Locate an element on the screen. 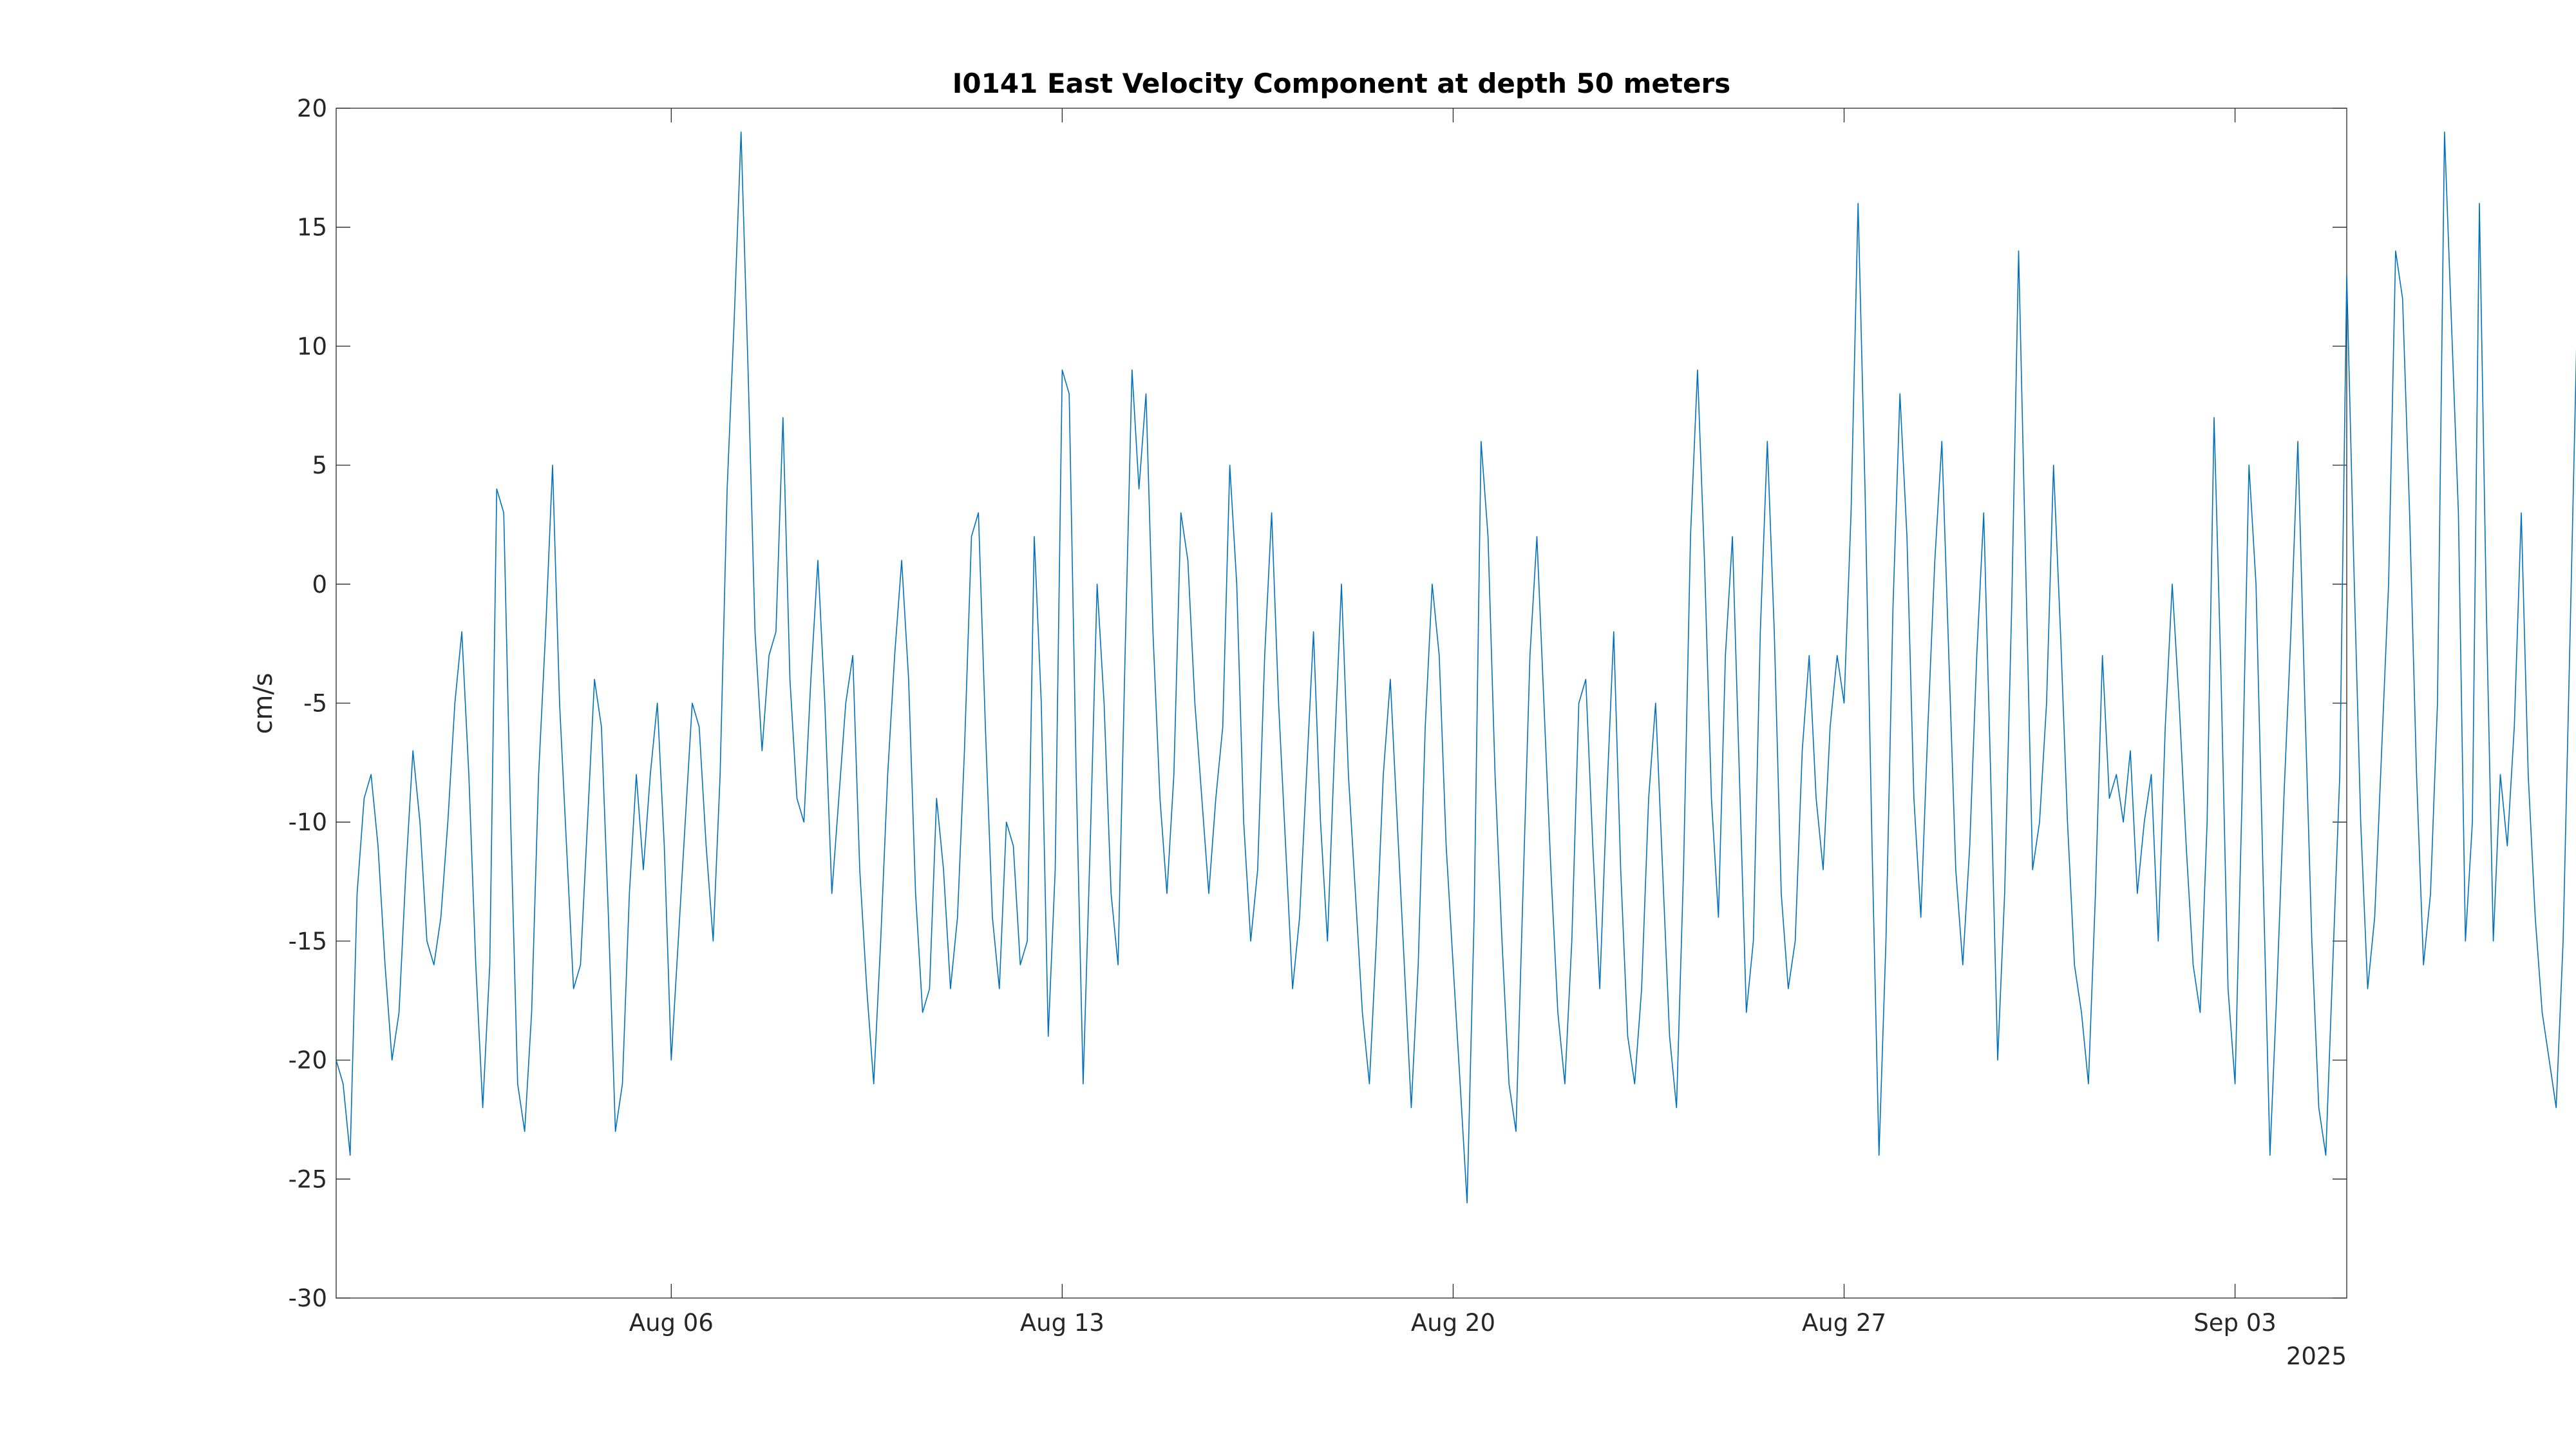 The image size is (2576, 1452). y-tick-label: -5 is located at coordinates (315, 704).